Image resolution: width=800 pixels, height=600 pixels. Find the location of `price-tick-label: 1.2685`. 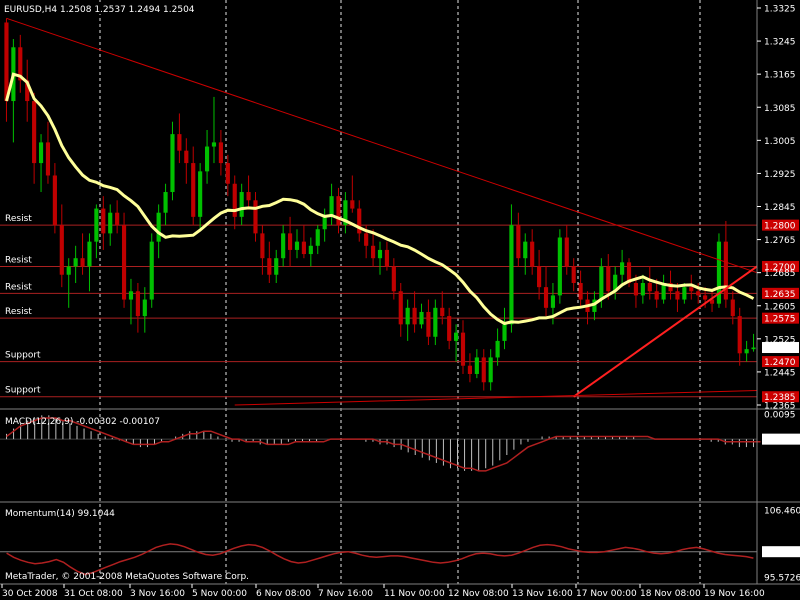

price-tick-label: 1.2685 is located at coordinates (780, 274).